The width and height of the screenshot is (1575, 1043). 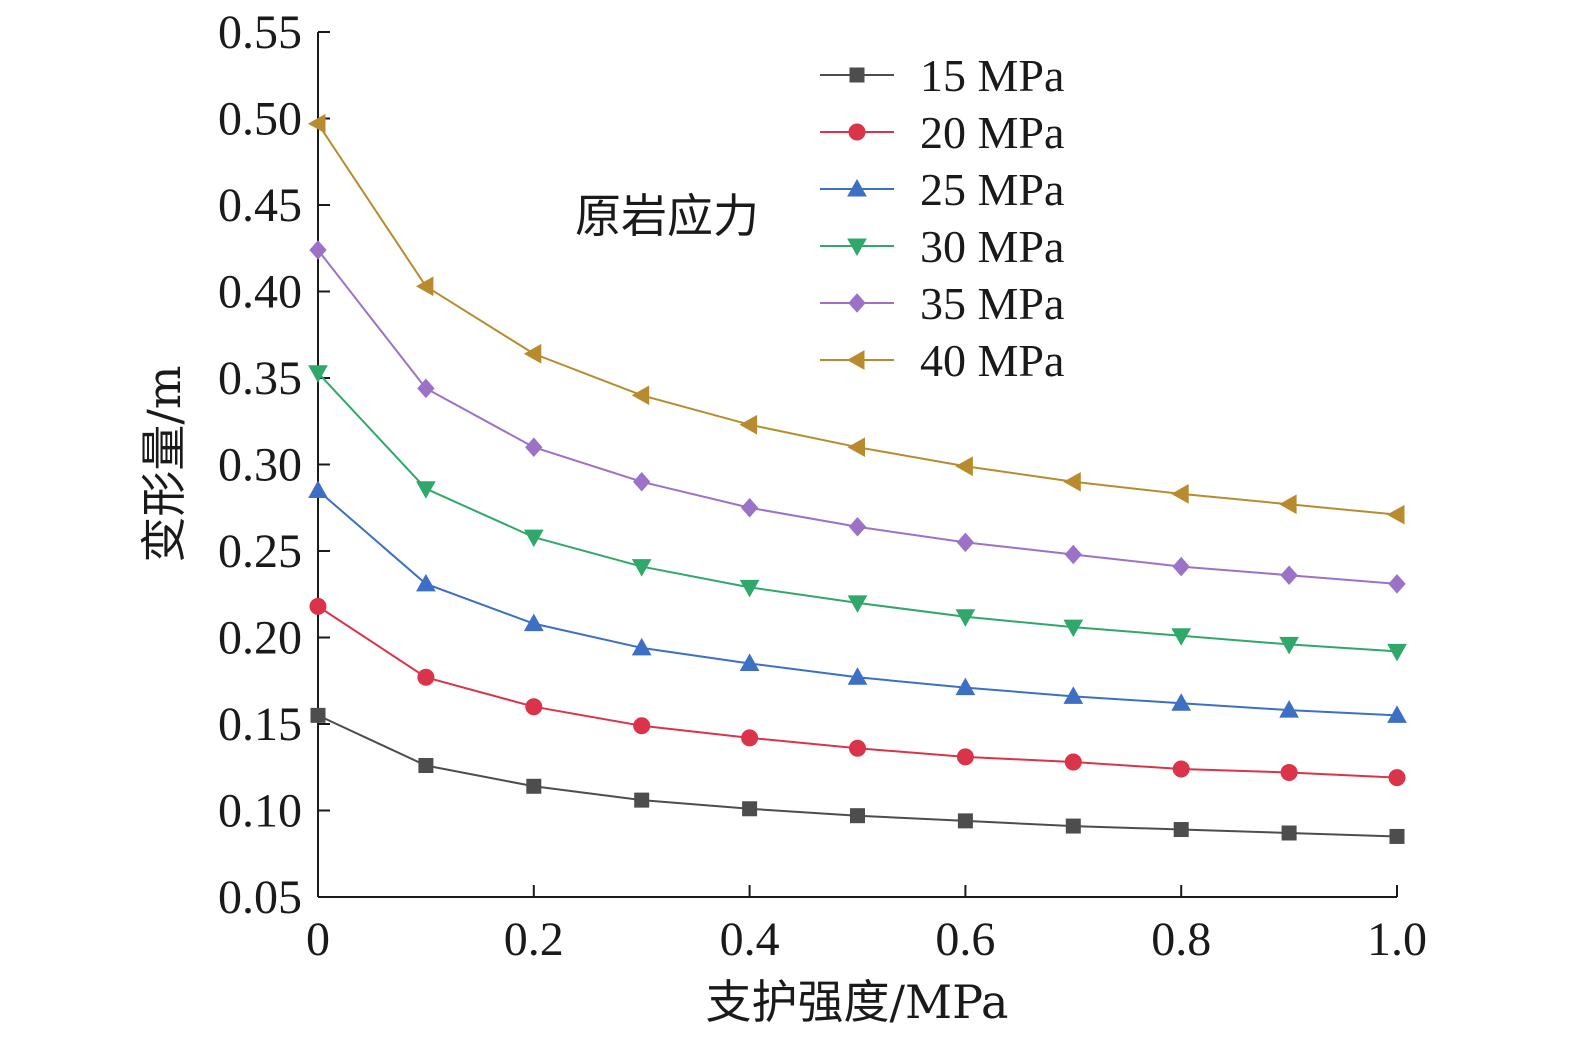 I want to click on x-tick-label: 0.2, so click(x=534, y=939).